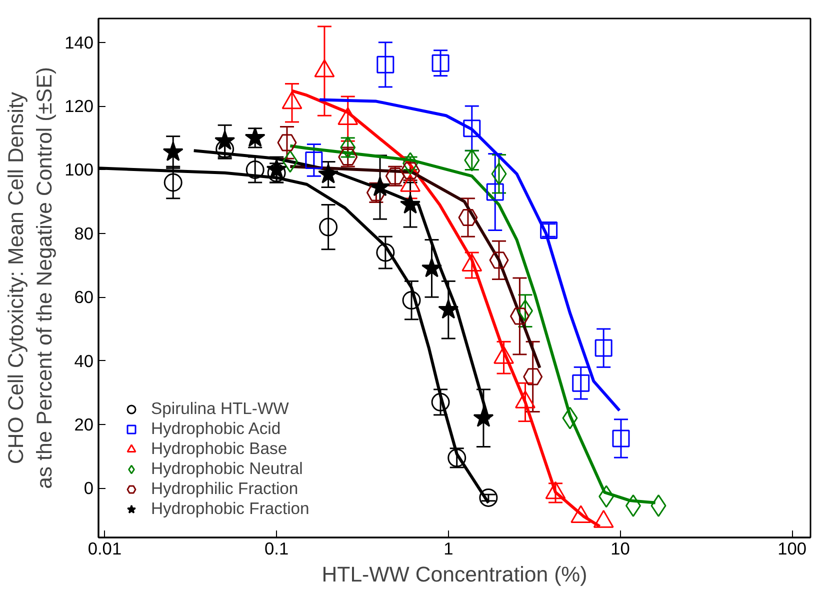 Image resolution: width=835 pixels, height=607 pixels. What do you see at coordinates (84, 297) in the screenshot?
I see `y-tick-label: 60` at bounding box center [84, 297].